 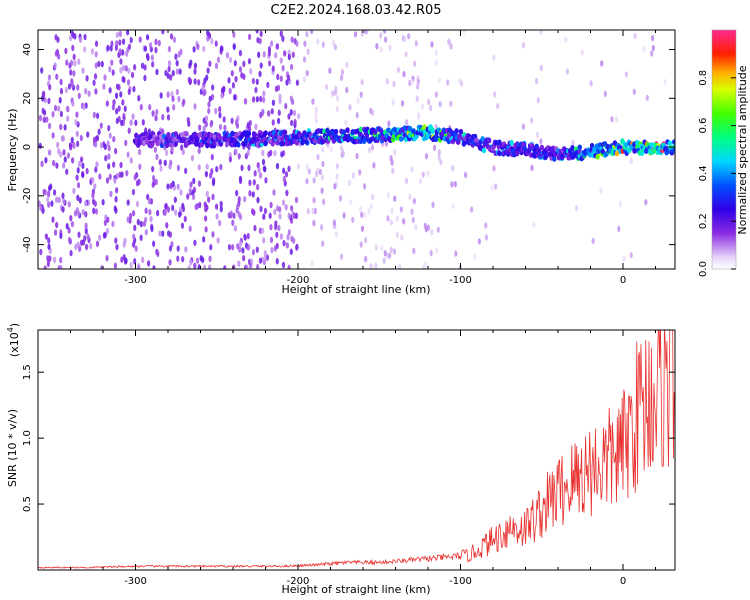 What do you see at coordinates (355, 289) in the screenshot?
I see `spectrogram-xlabel: Height of straight line (km)` at bounding box center [355, 289].